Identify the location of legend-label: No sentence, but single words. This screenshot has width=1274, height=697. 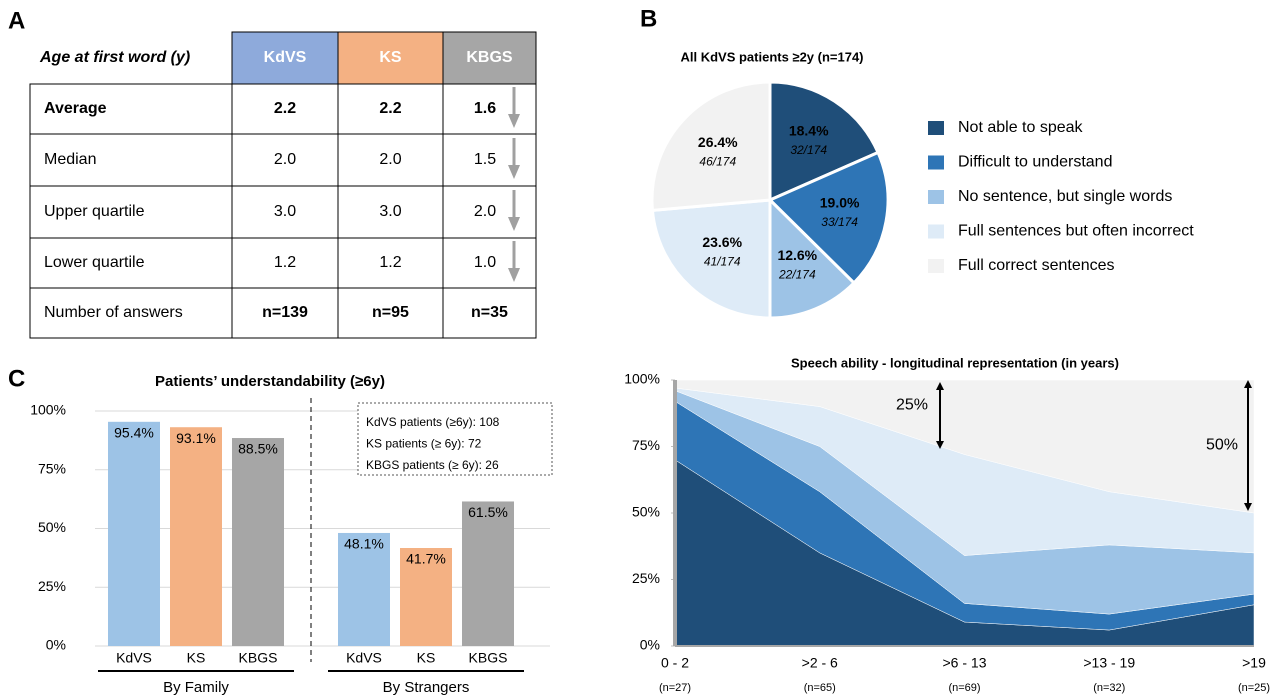
(1065, 196).